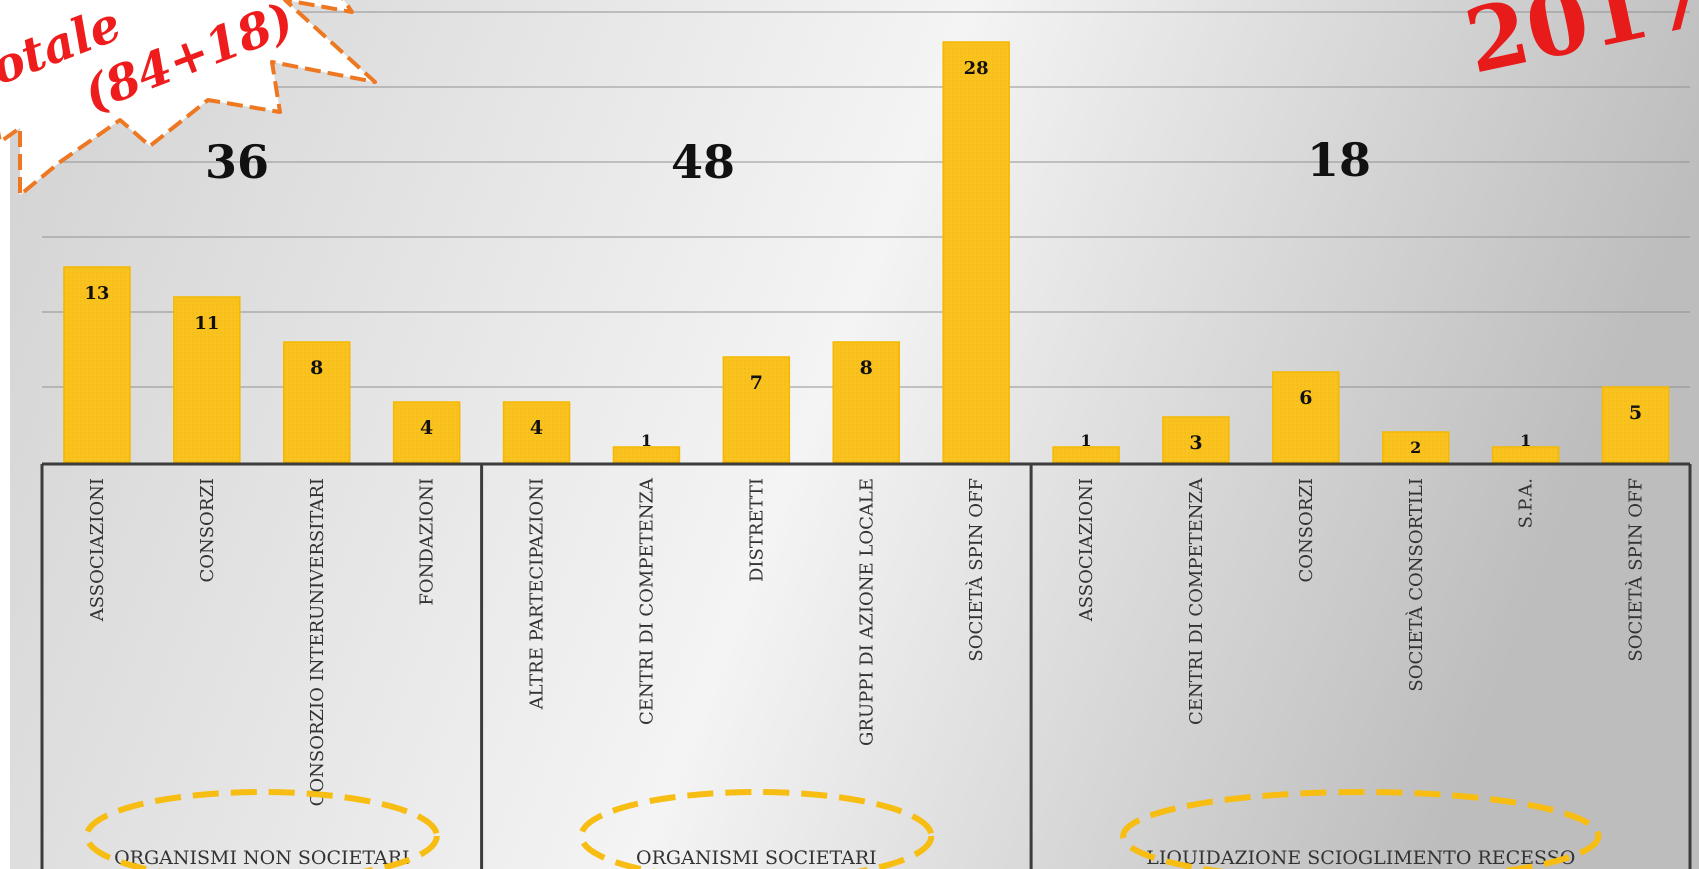 Image resolution: width=1699 pixels, height=869 pixels. Describe the element at coordinates (1305, 398) in the screenshot. I see `bar-value-label: 6` at that location.